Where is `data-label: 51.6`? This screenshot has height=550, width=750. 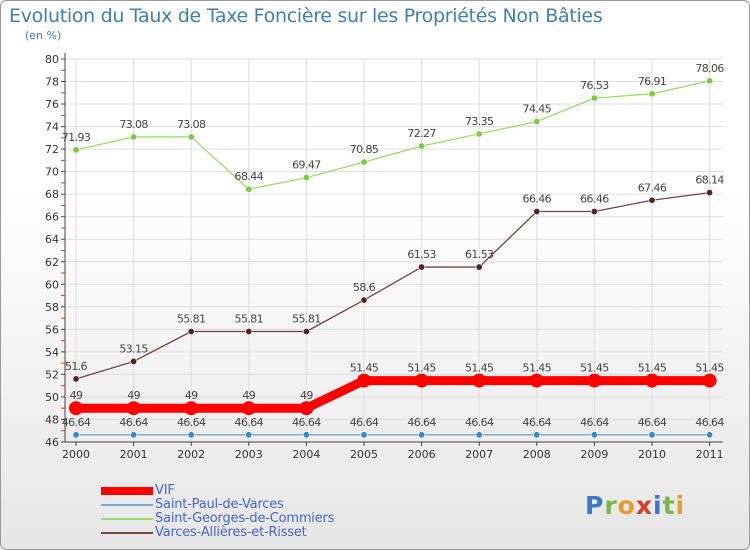
data-label: 51.6 is located at coordinates (76, 366).